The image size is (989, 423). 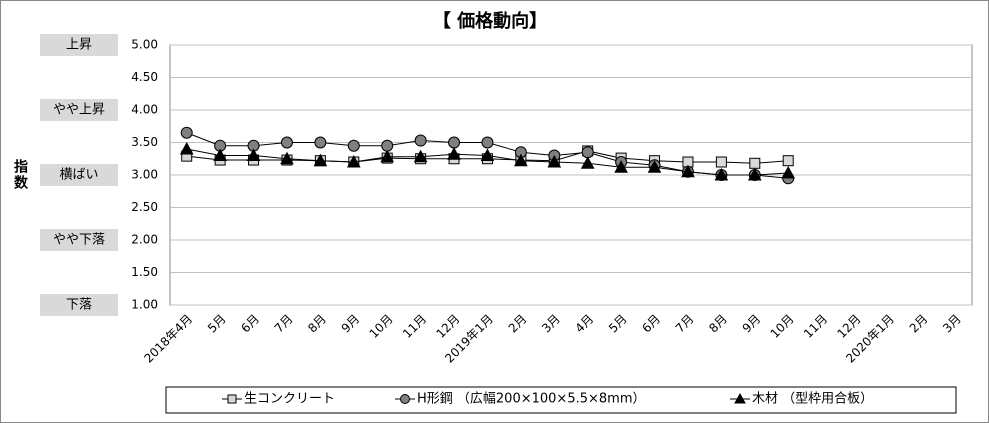 I want to click on y-tick-label: 2.00, so click(x=144, y=240).